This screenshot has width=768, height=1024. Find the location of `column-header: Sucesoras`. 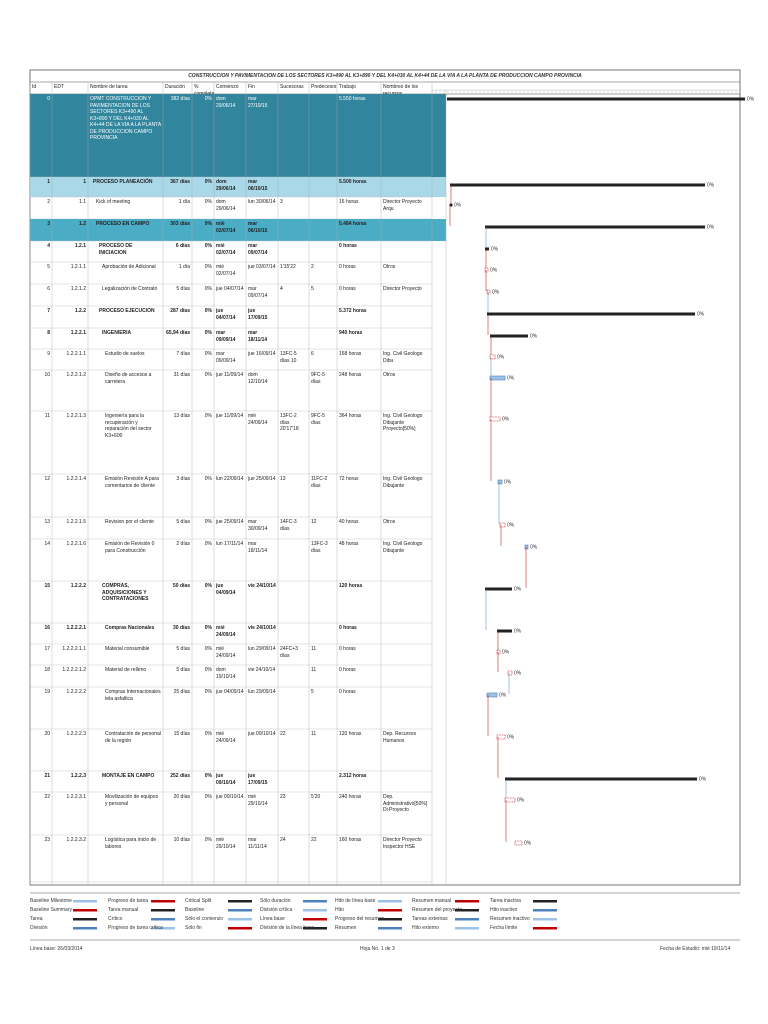

column-header: Sucesoras is located at coordinates (292, 87).